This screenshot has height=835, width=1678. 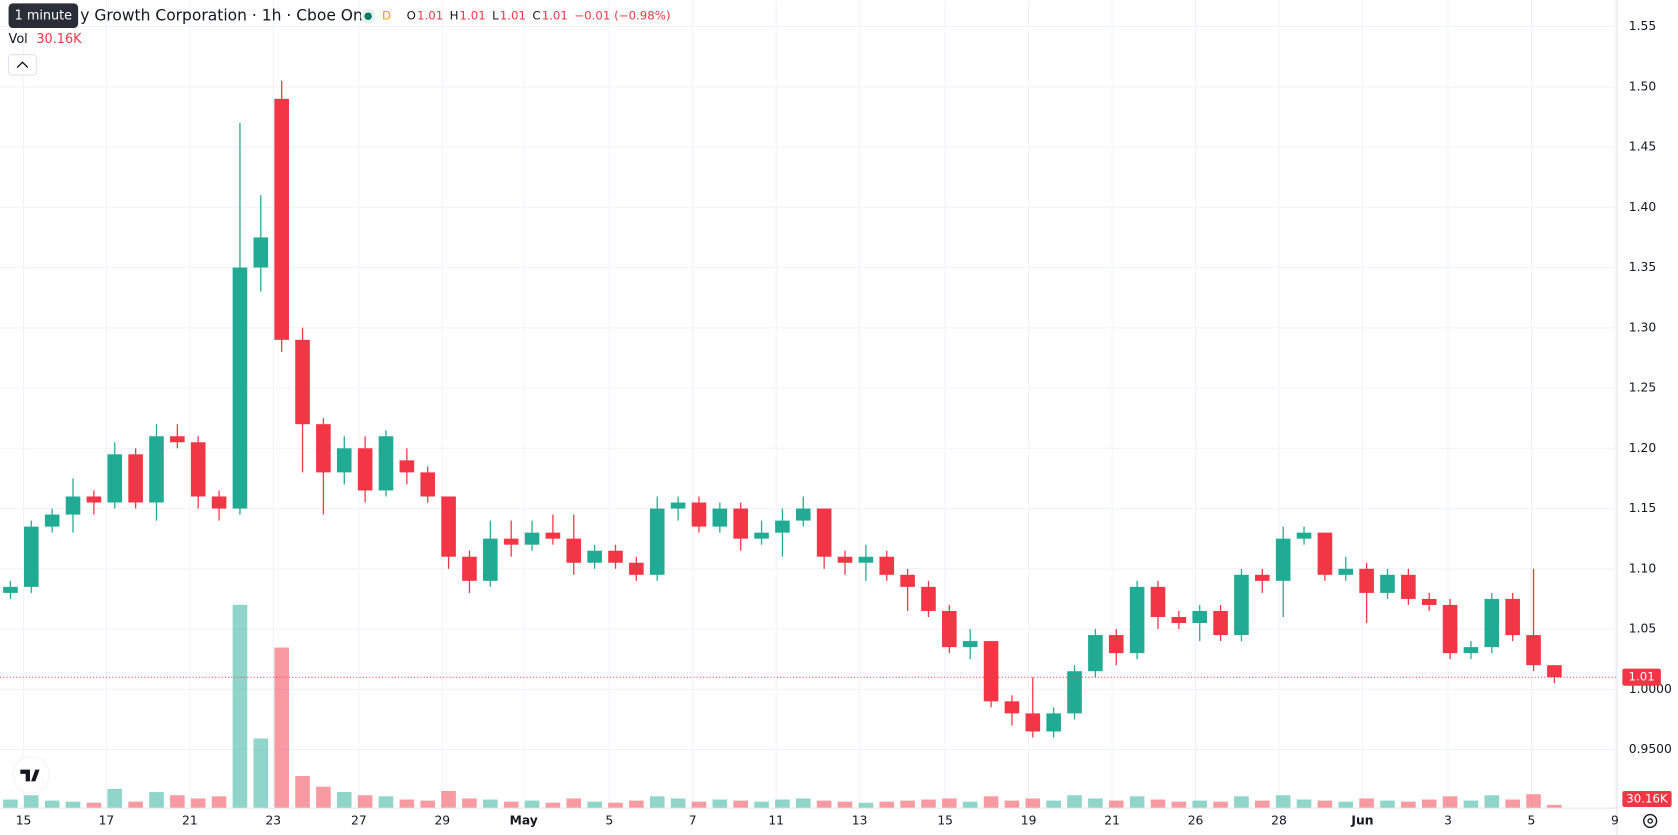 I want to click on settings-icon-center, so click(x=1650, y=821).